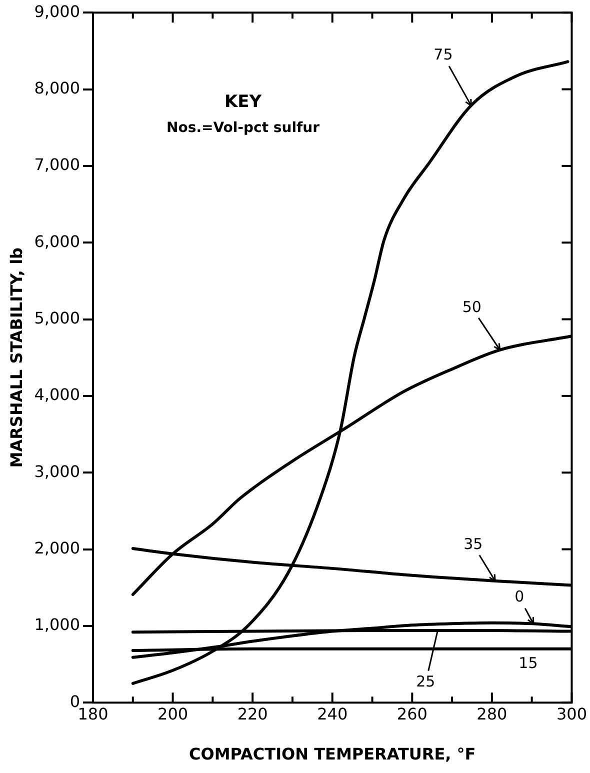 Image resolution: width=590 pixels, height=773 pixels. I want to click on y-tick-label: 1,000, so click(57, 624).